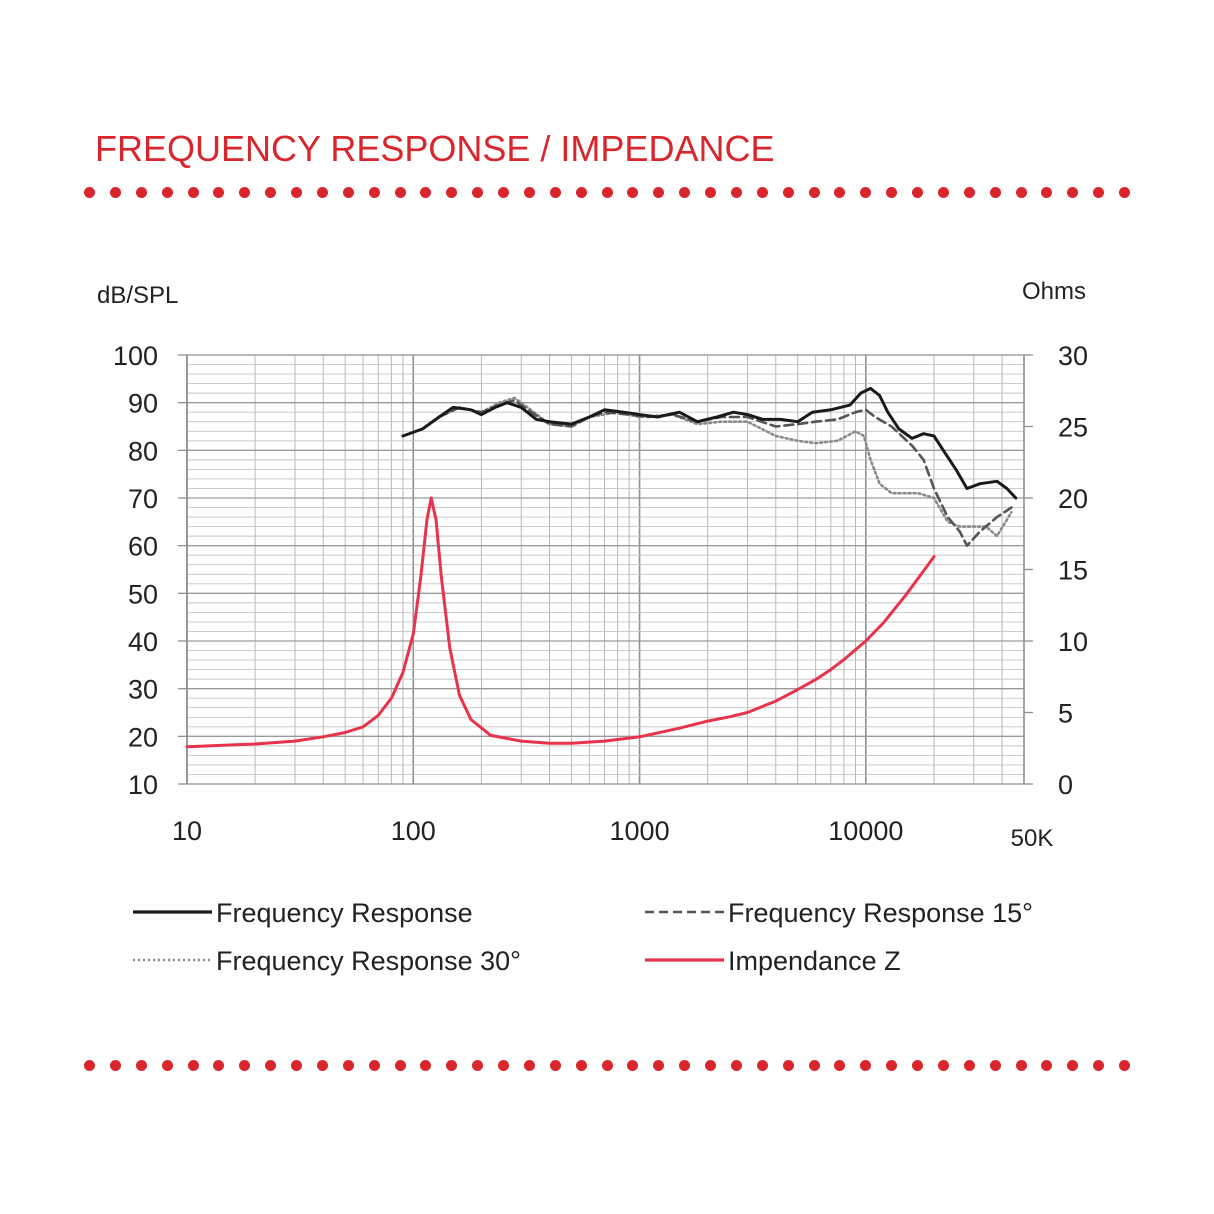  Describe the element at coordinates (1065, 714) in the screenshot. I see `right-axis-tick-label: 5` at that location.